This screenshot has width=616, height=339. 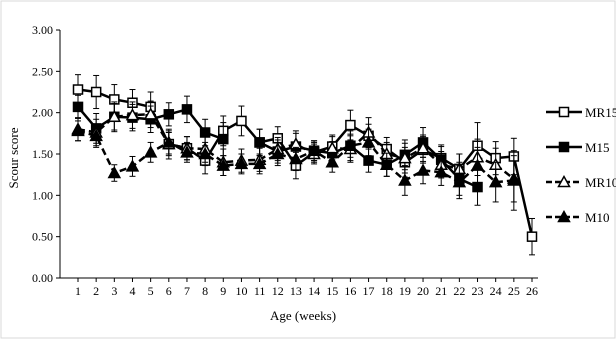 I want to click on x-tick-label: 25, so click(x=514, y=291).